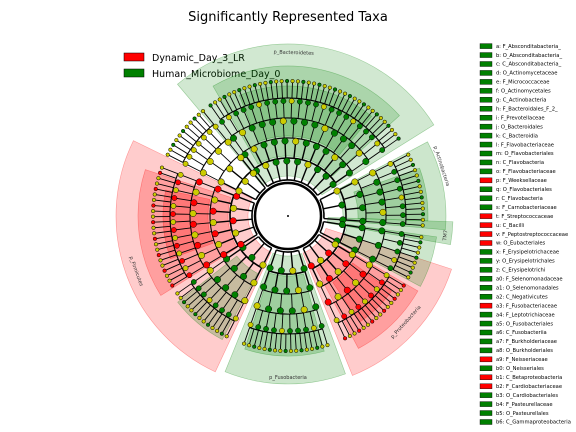 The height and width of the screenshot is (432, 576). I want to click on clade-key-text: a6: C_Fusobacteriia, so click(521, 333).